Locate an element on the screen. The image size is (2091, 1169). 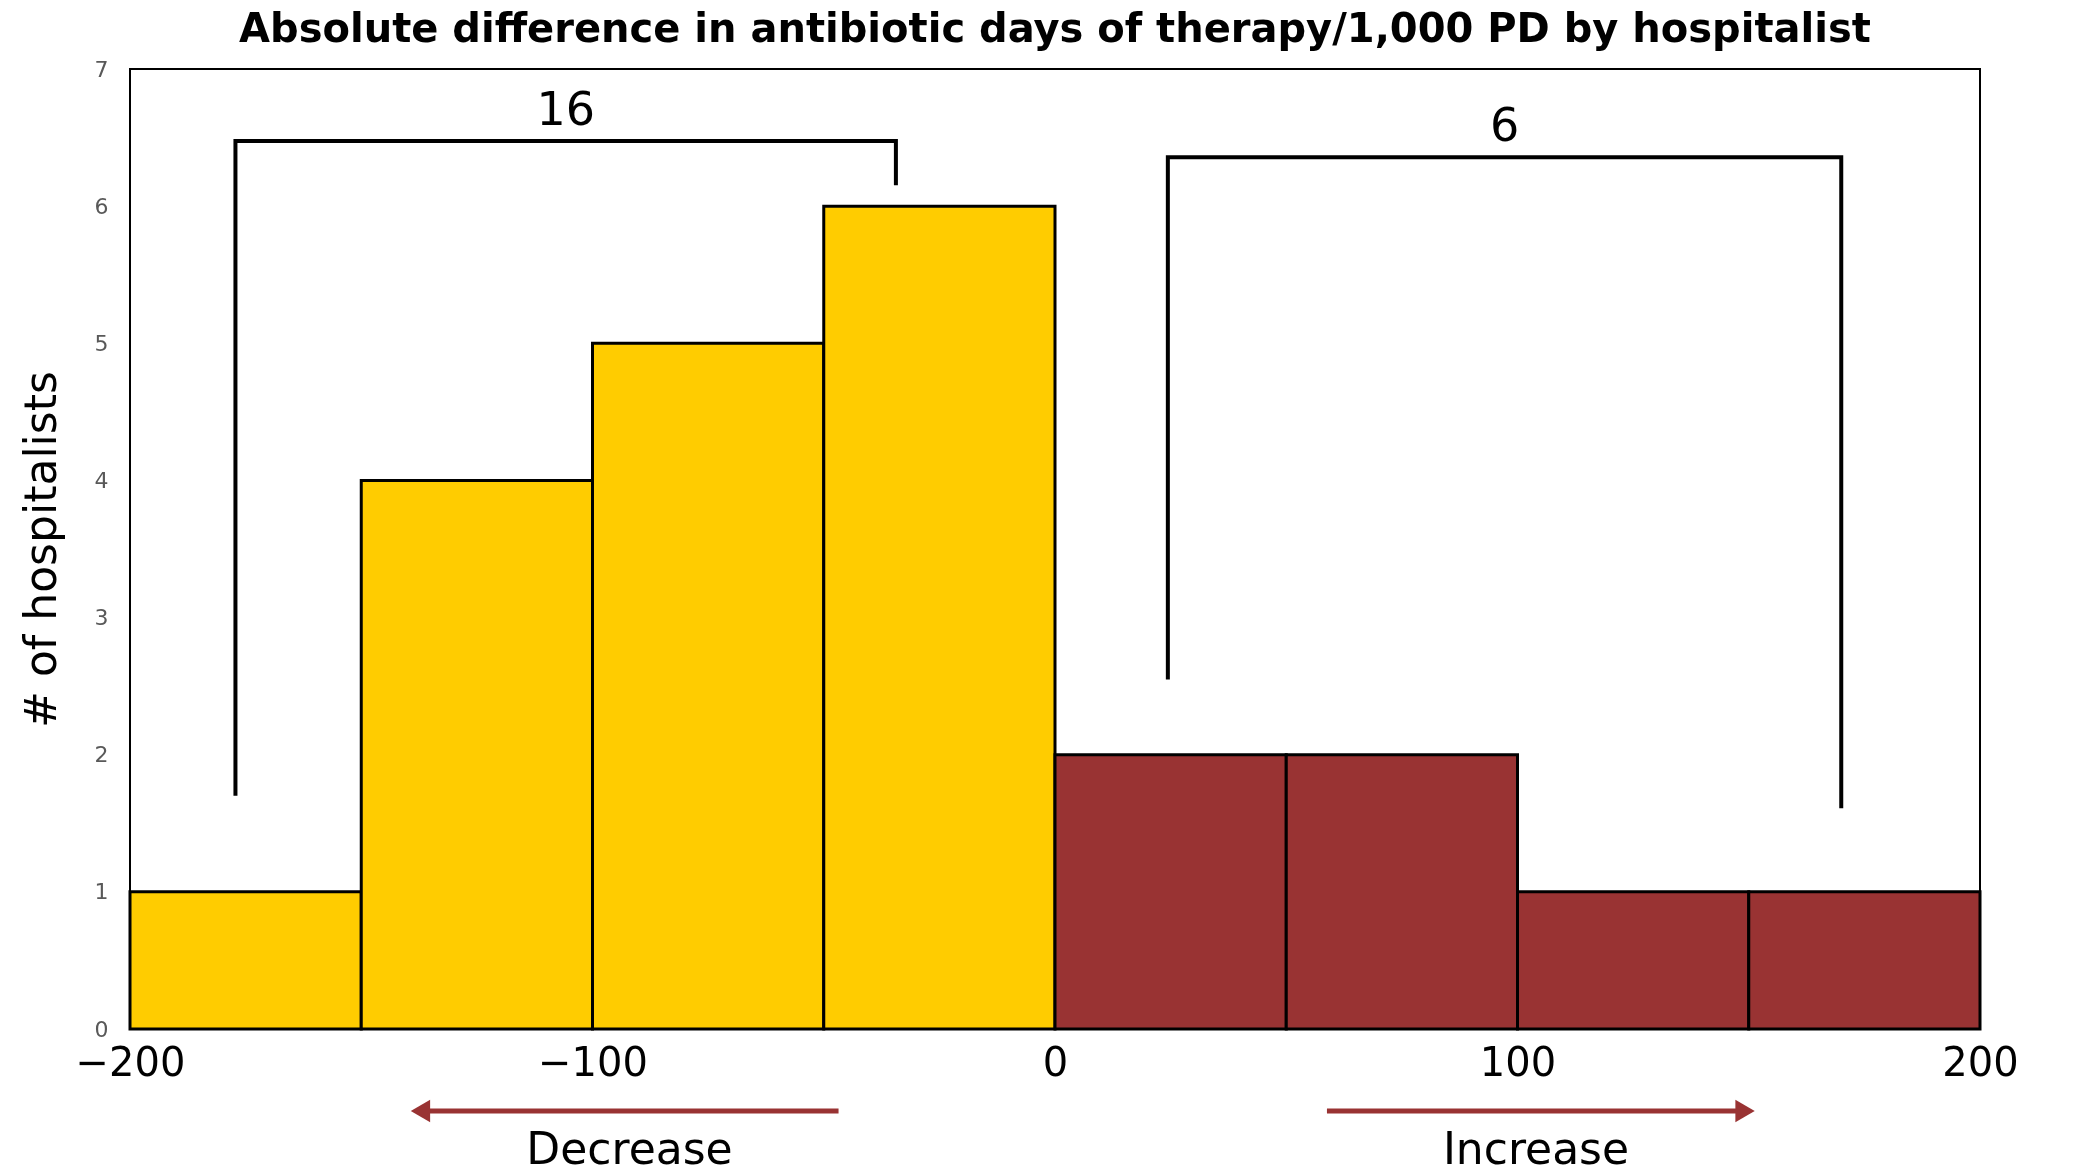
text: Increase is located at coordinates (1536, 1146).